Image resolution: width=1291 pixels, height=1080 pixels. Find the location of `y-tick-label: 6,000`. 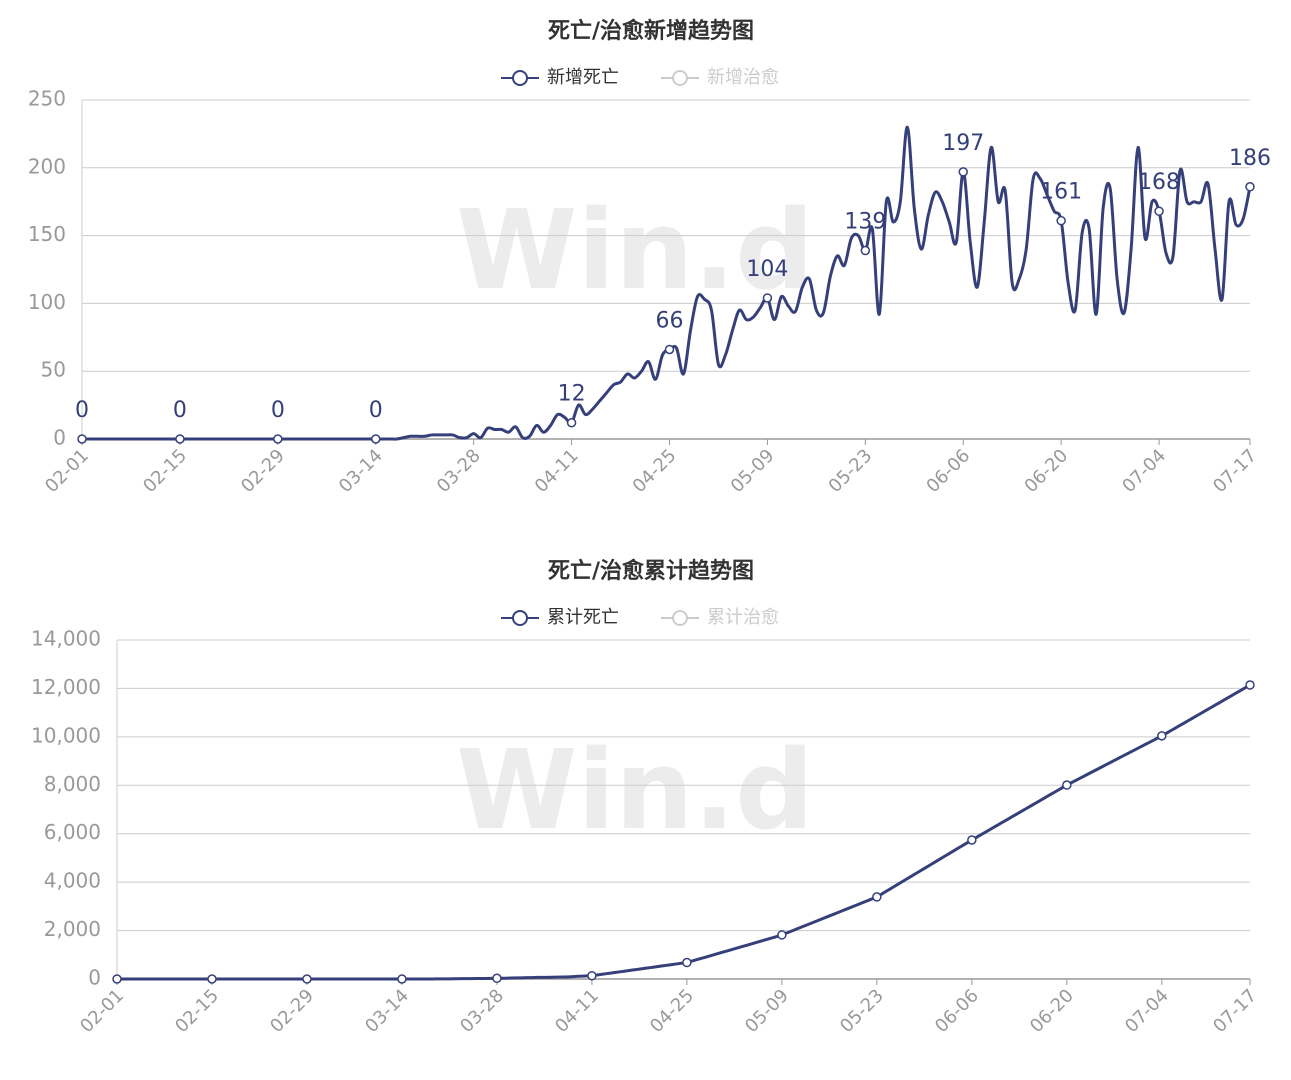

y-tick-label: 6,000 is located at coordinates (72, 832).